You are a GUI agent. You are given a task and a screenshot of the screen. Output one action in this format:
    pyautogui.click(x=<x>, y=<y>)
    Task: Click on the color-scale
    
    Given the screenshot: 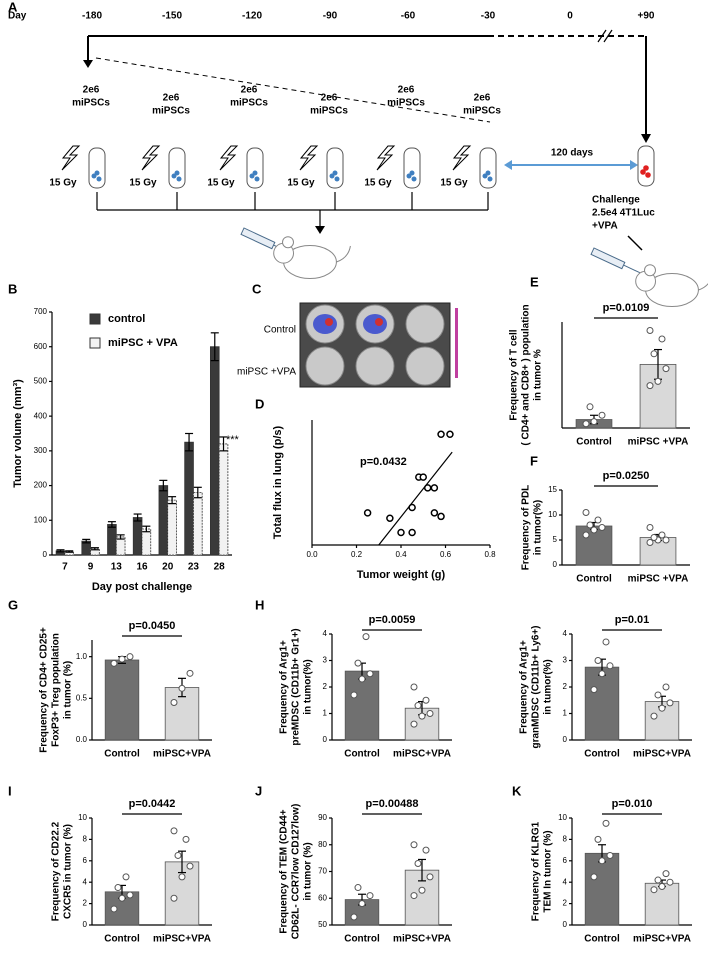 What is the action you would take?
    pyautogui.click(x=456, y=343)
    